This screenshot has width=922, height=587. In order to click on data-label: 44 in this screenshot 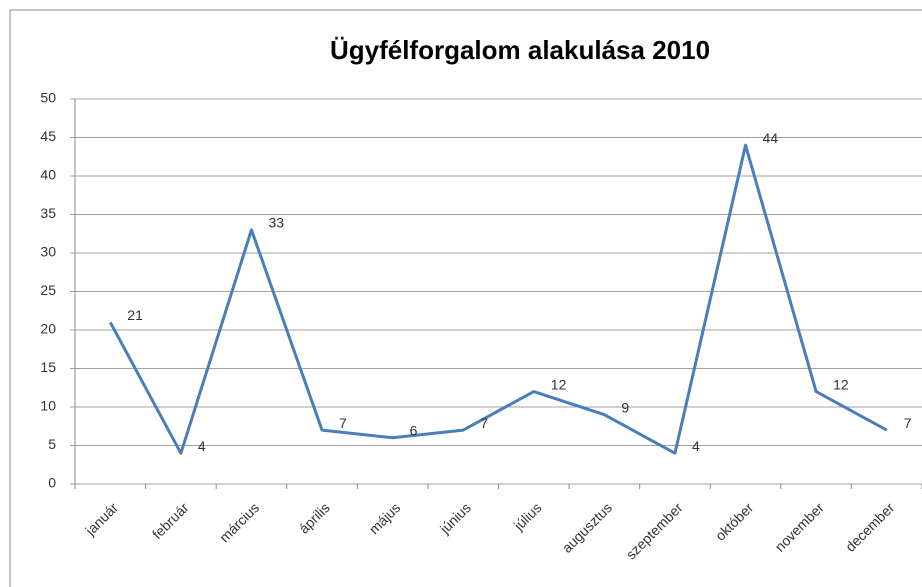, I will do `click(771, 138)`.